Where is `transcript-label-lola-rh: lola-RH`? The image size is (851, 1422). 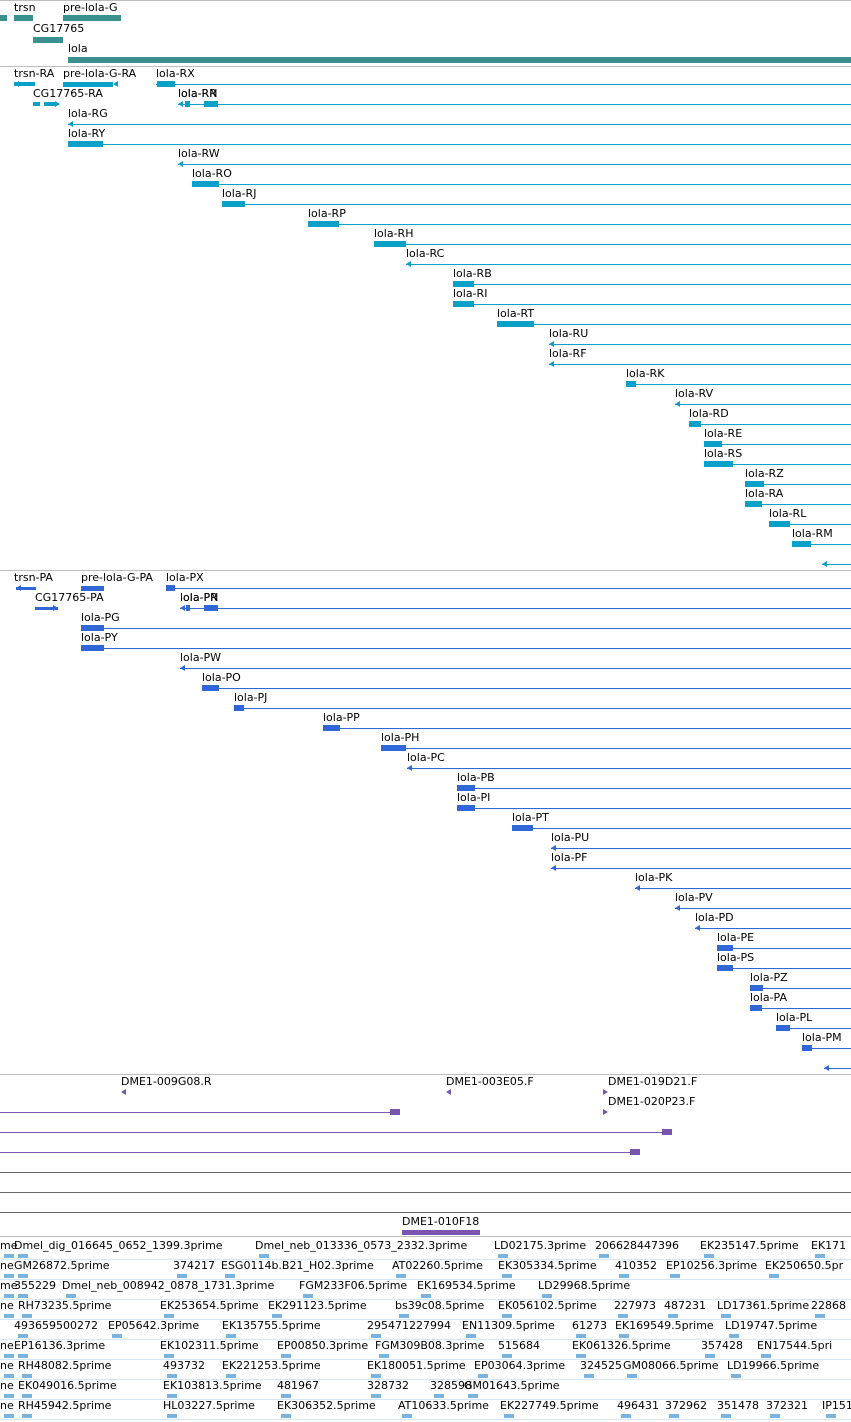
transcript-label-lola-rh: lola-RH is located at coordinates (394, 233).